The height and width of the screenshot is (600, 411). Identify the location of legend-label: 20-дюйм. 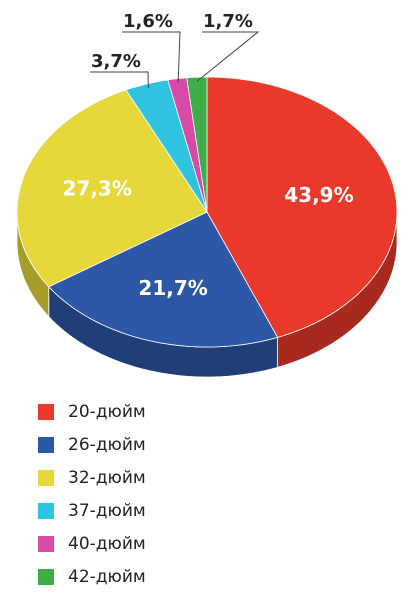
(107, 412).